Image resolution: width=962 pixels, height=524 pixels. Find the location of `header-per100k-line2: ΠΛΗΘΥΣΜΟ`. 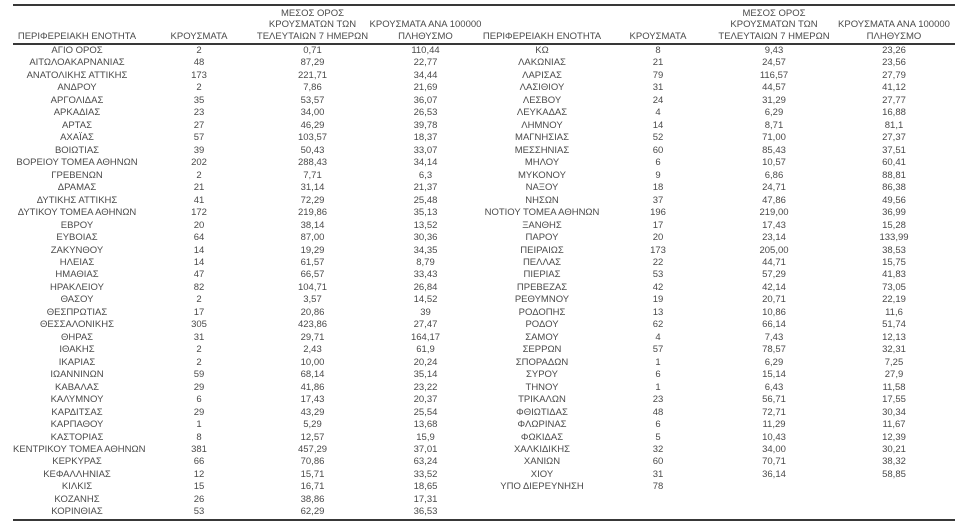

header-per100k-line2: ΠΛΗΘΥΣΜΟ is located at coordinates (425, 36).